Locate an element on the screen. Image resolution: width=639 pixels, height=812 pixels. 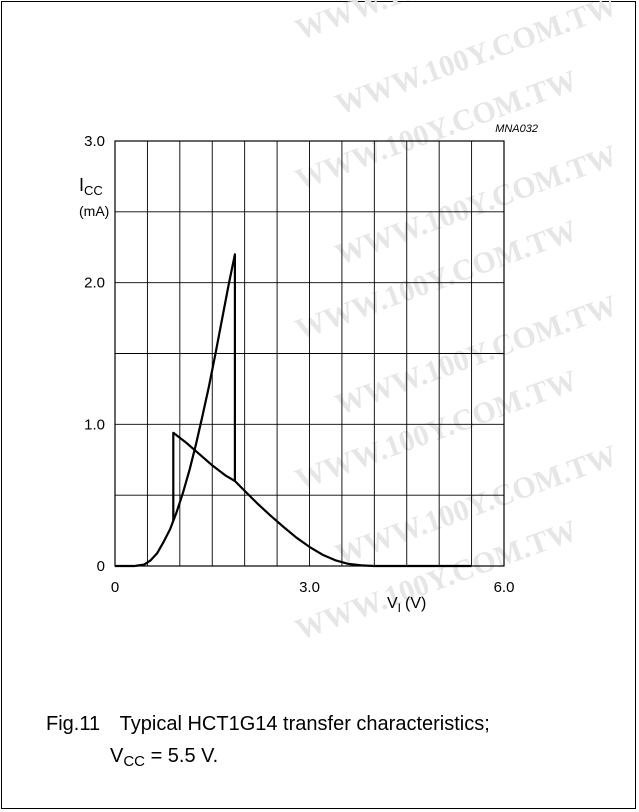
x-tick-label: 6.0 is located at coordinates (504, 587).